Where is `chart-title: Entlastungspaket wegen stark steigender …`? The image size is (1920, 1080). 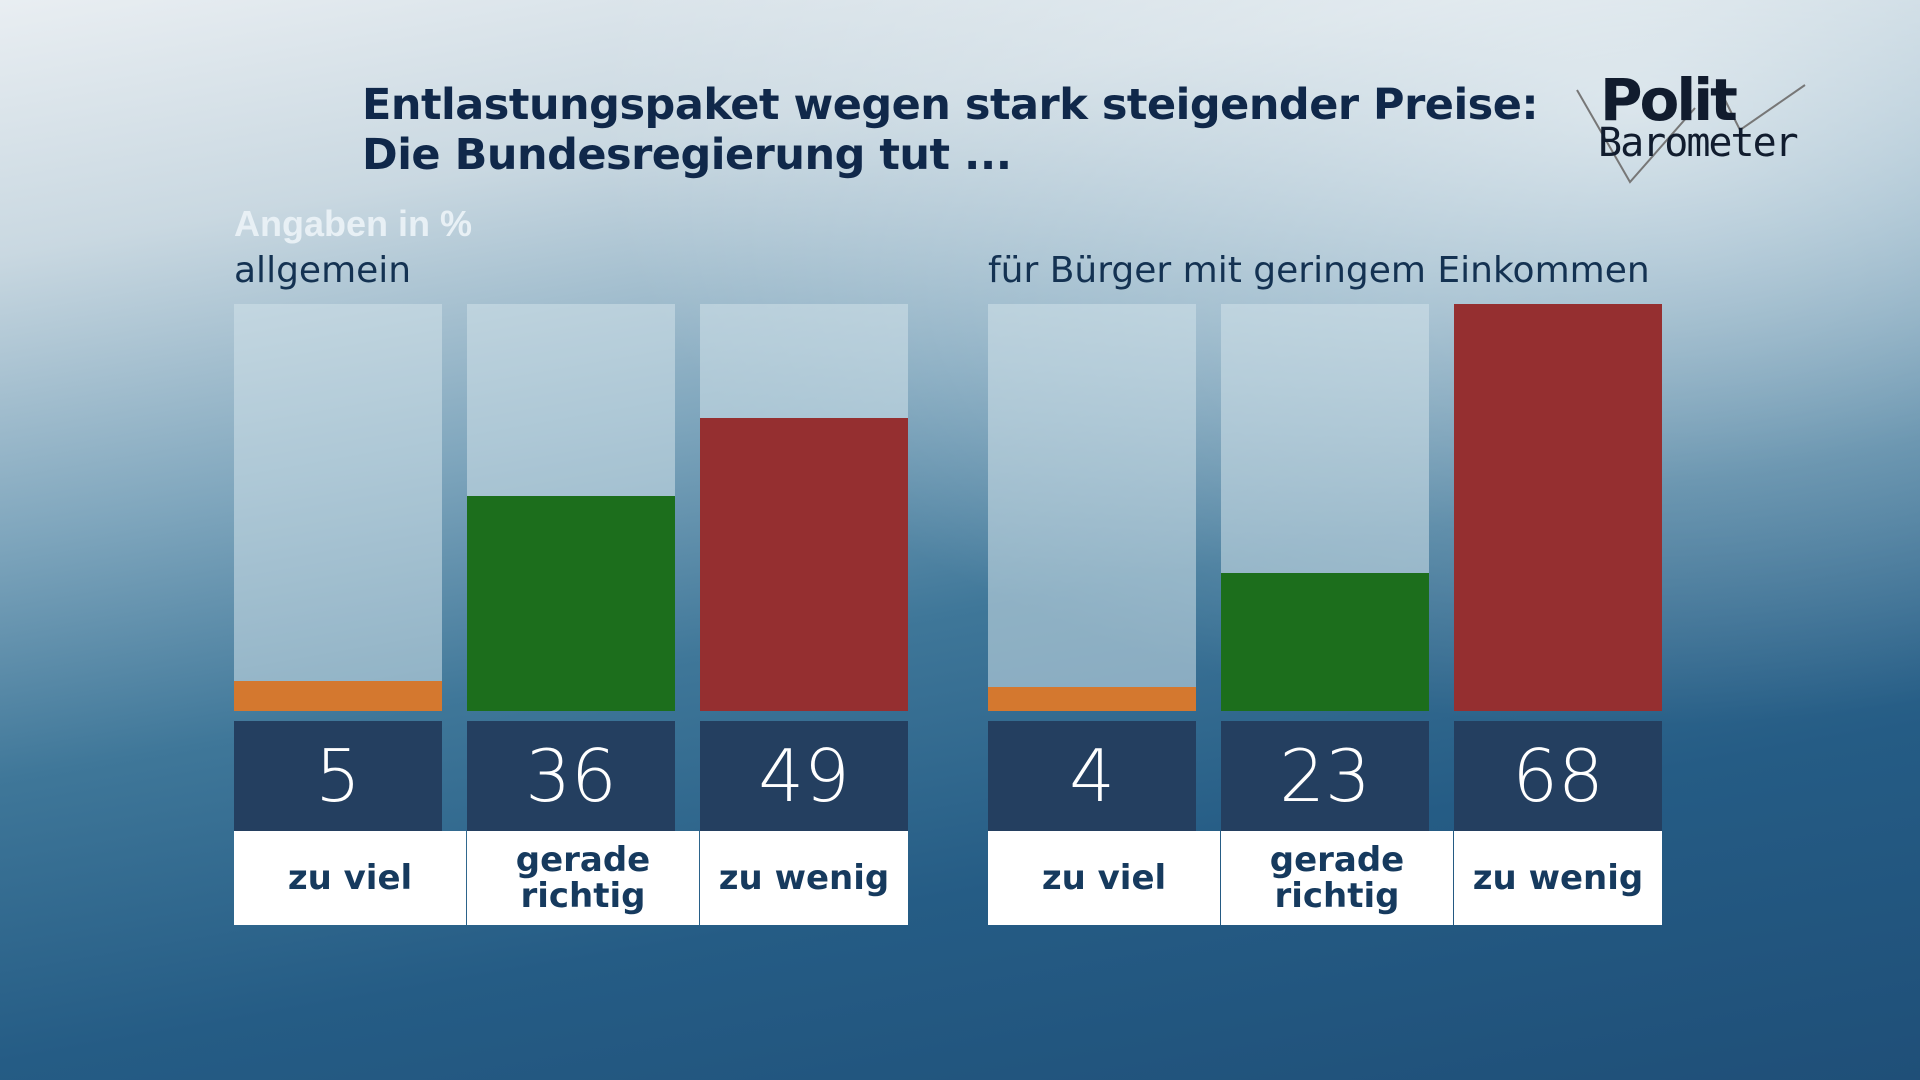 chart-title: Entlastungspaket wegen stark steigender … is located at coordinates (950, 130).